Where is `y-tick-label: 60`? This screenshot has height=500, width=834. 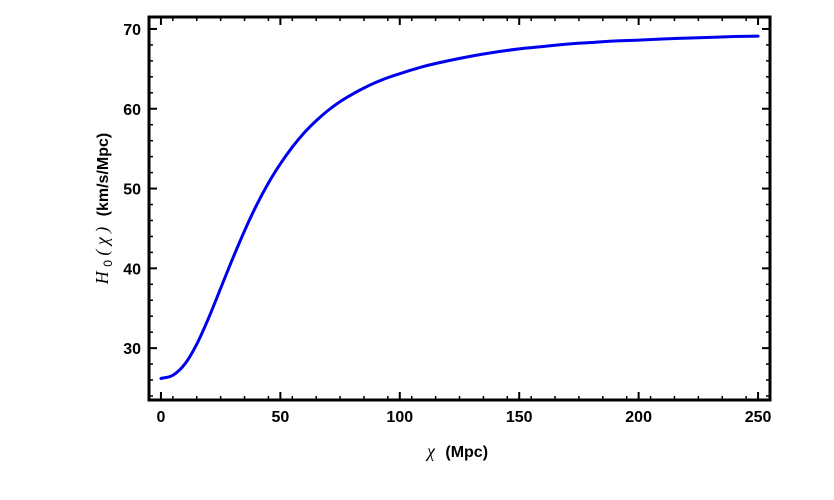 y-tick-label: 60 is located at coordinates (132, 110).